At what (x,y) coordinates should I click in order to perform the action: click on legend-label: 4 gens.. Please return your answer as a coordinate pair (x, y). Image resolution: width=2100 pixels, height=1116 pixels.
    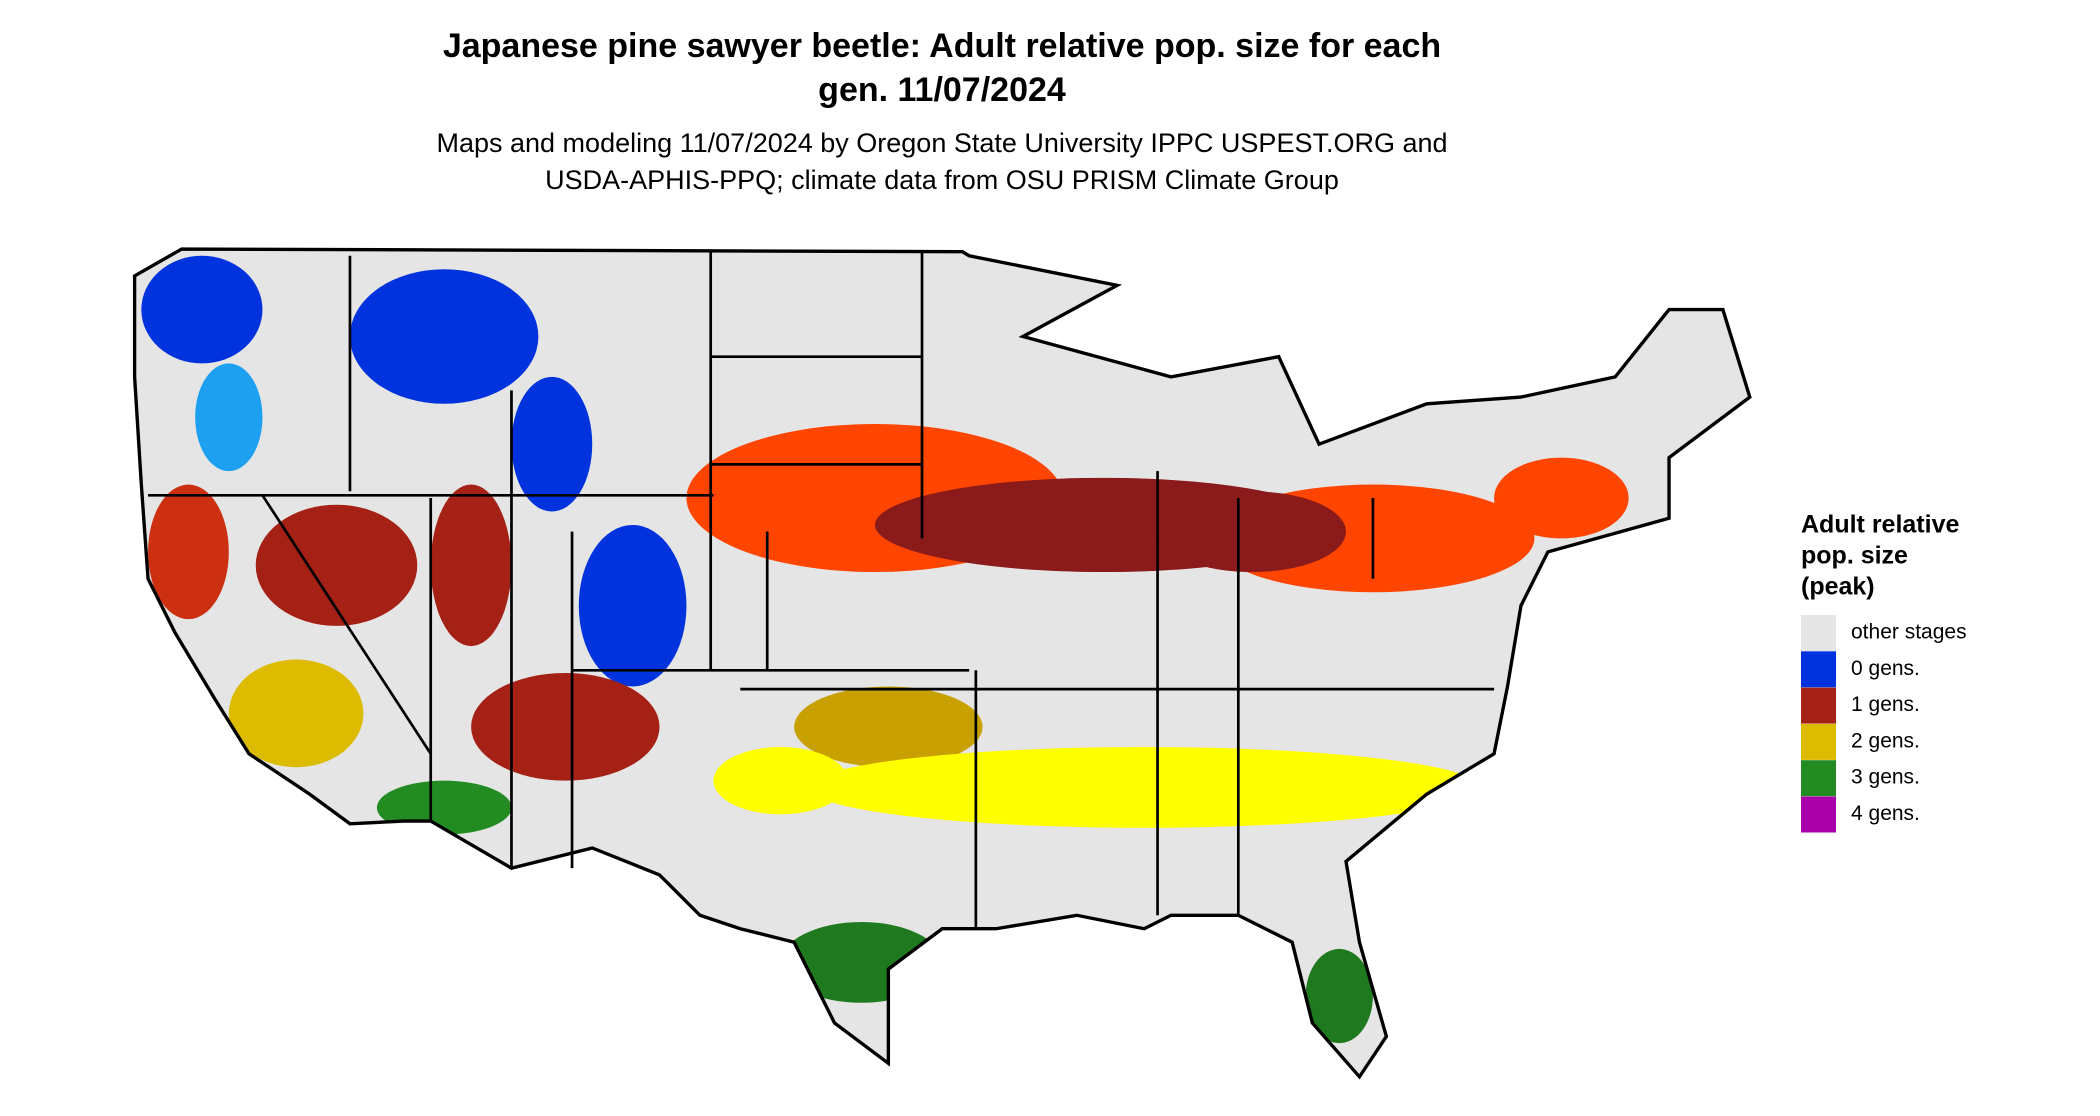
    Looking at the image, I should click on (1885, 813).